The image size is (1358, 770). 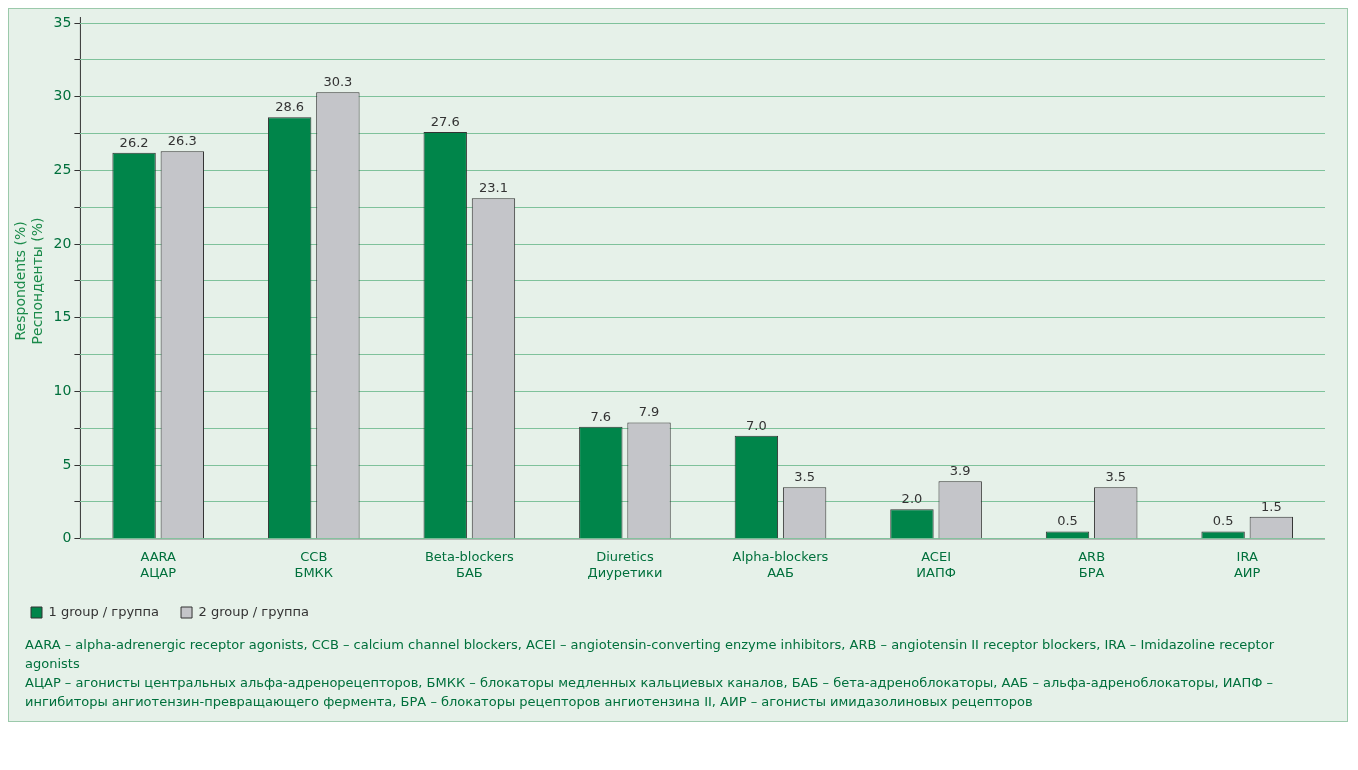 What do you see at coordinates (338, 82) in the screenshot?
I see `data-label: 30.3` at bounding box center [338, 82].